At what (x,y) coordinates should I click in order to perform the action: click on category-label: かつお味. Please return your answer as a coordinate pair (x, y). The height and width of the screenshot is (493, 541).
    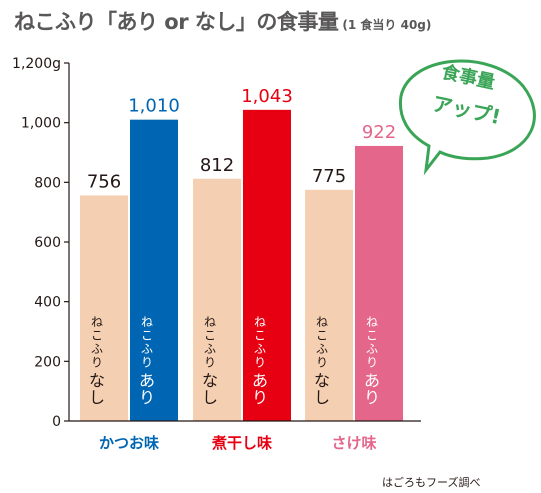
    Looking at the image, I should click on (129, 443).